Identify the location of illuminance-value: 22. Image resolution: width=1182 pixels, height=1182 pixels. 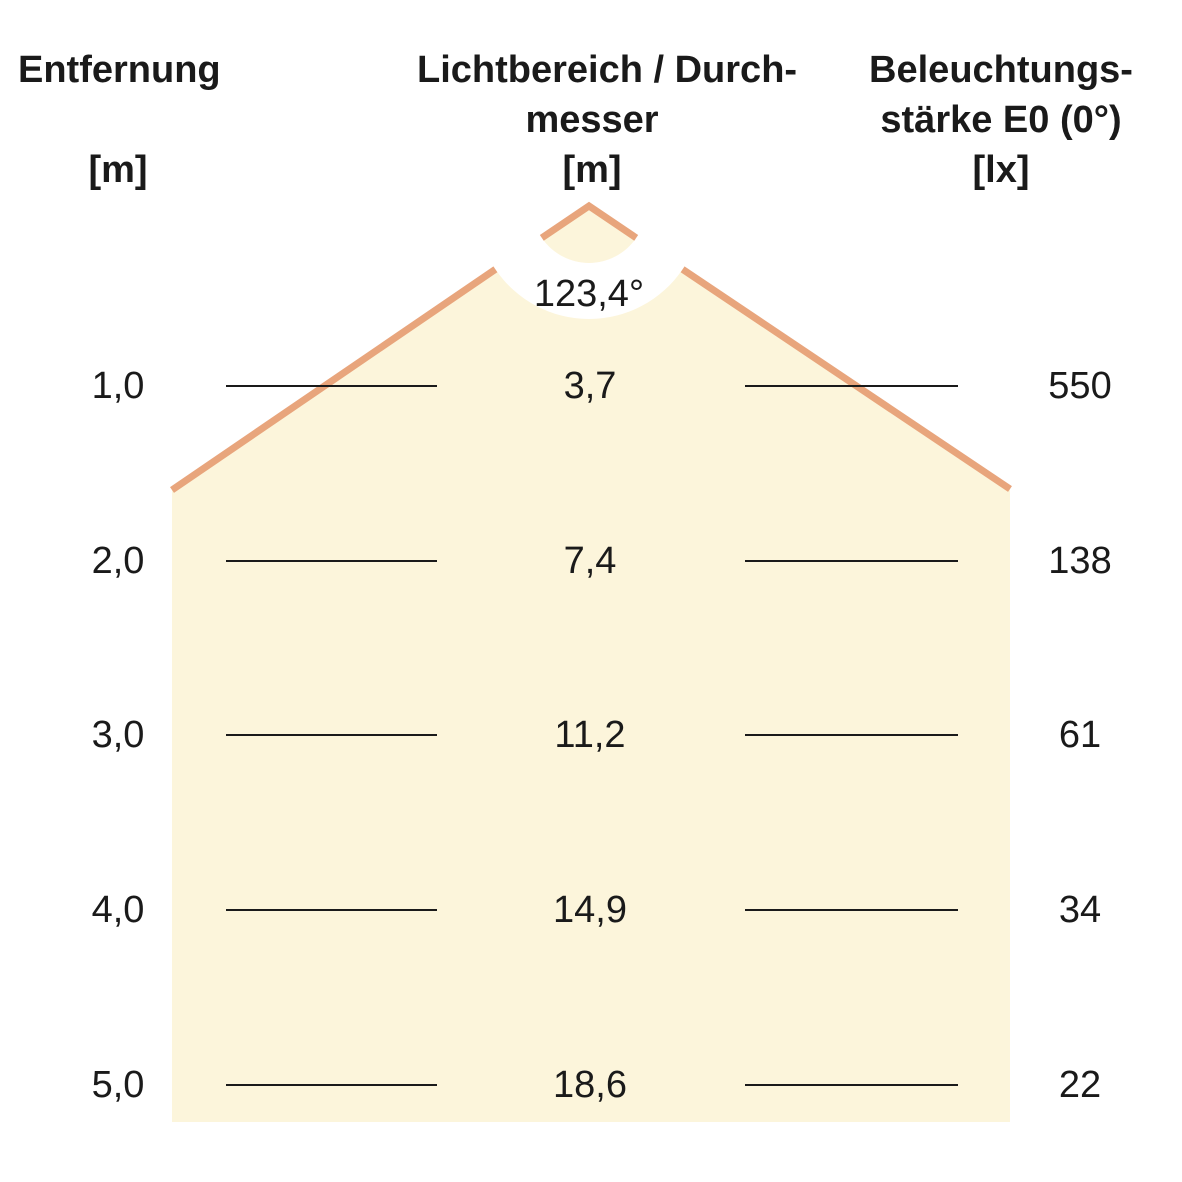
(1080, 1085).